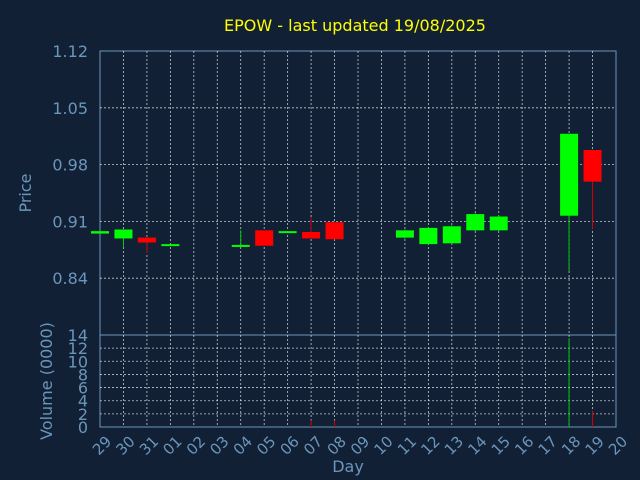  Describe the element at coordinates (355, 25) in the screenshot. I see `chart-title: EPOW - last updated 19/08/2025` at that location.